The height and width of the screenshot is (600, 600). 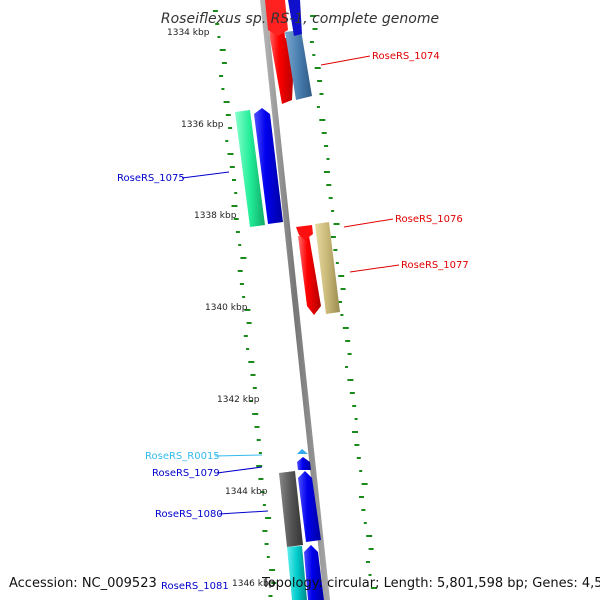 I want to click on cds-1081-blue, so click(x=314, y=572).